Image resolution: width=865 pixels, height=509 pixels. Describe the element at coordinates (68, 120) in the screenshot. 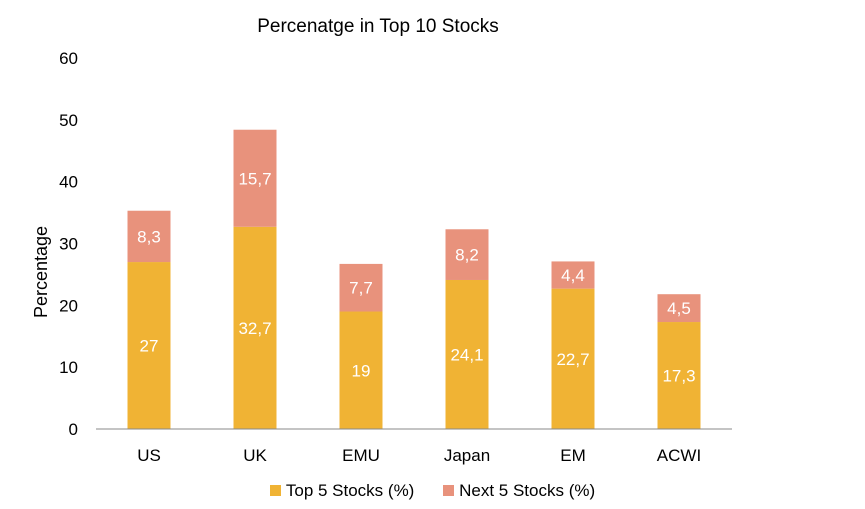

I see `y-tick-label: 50` at that location.